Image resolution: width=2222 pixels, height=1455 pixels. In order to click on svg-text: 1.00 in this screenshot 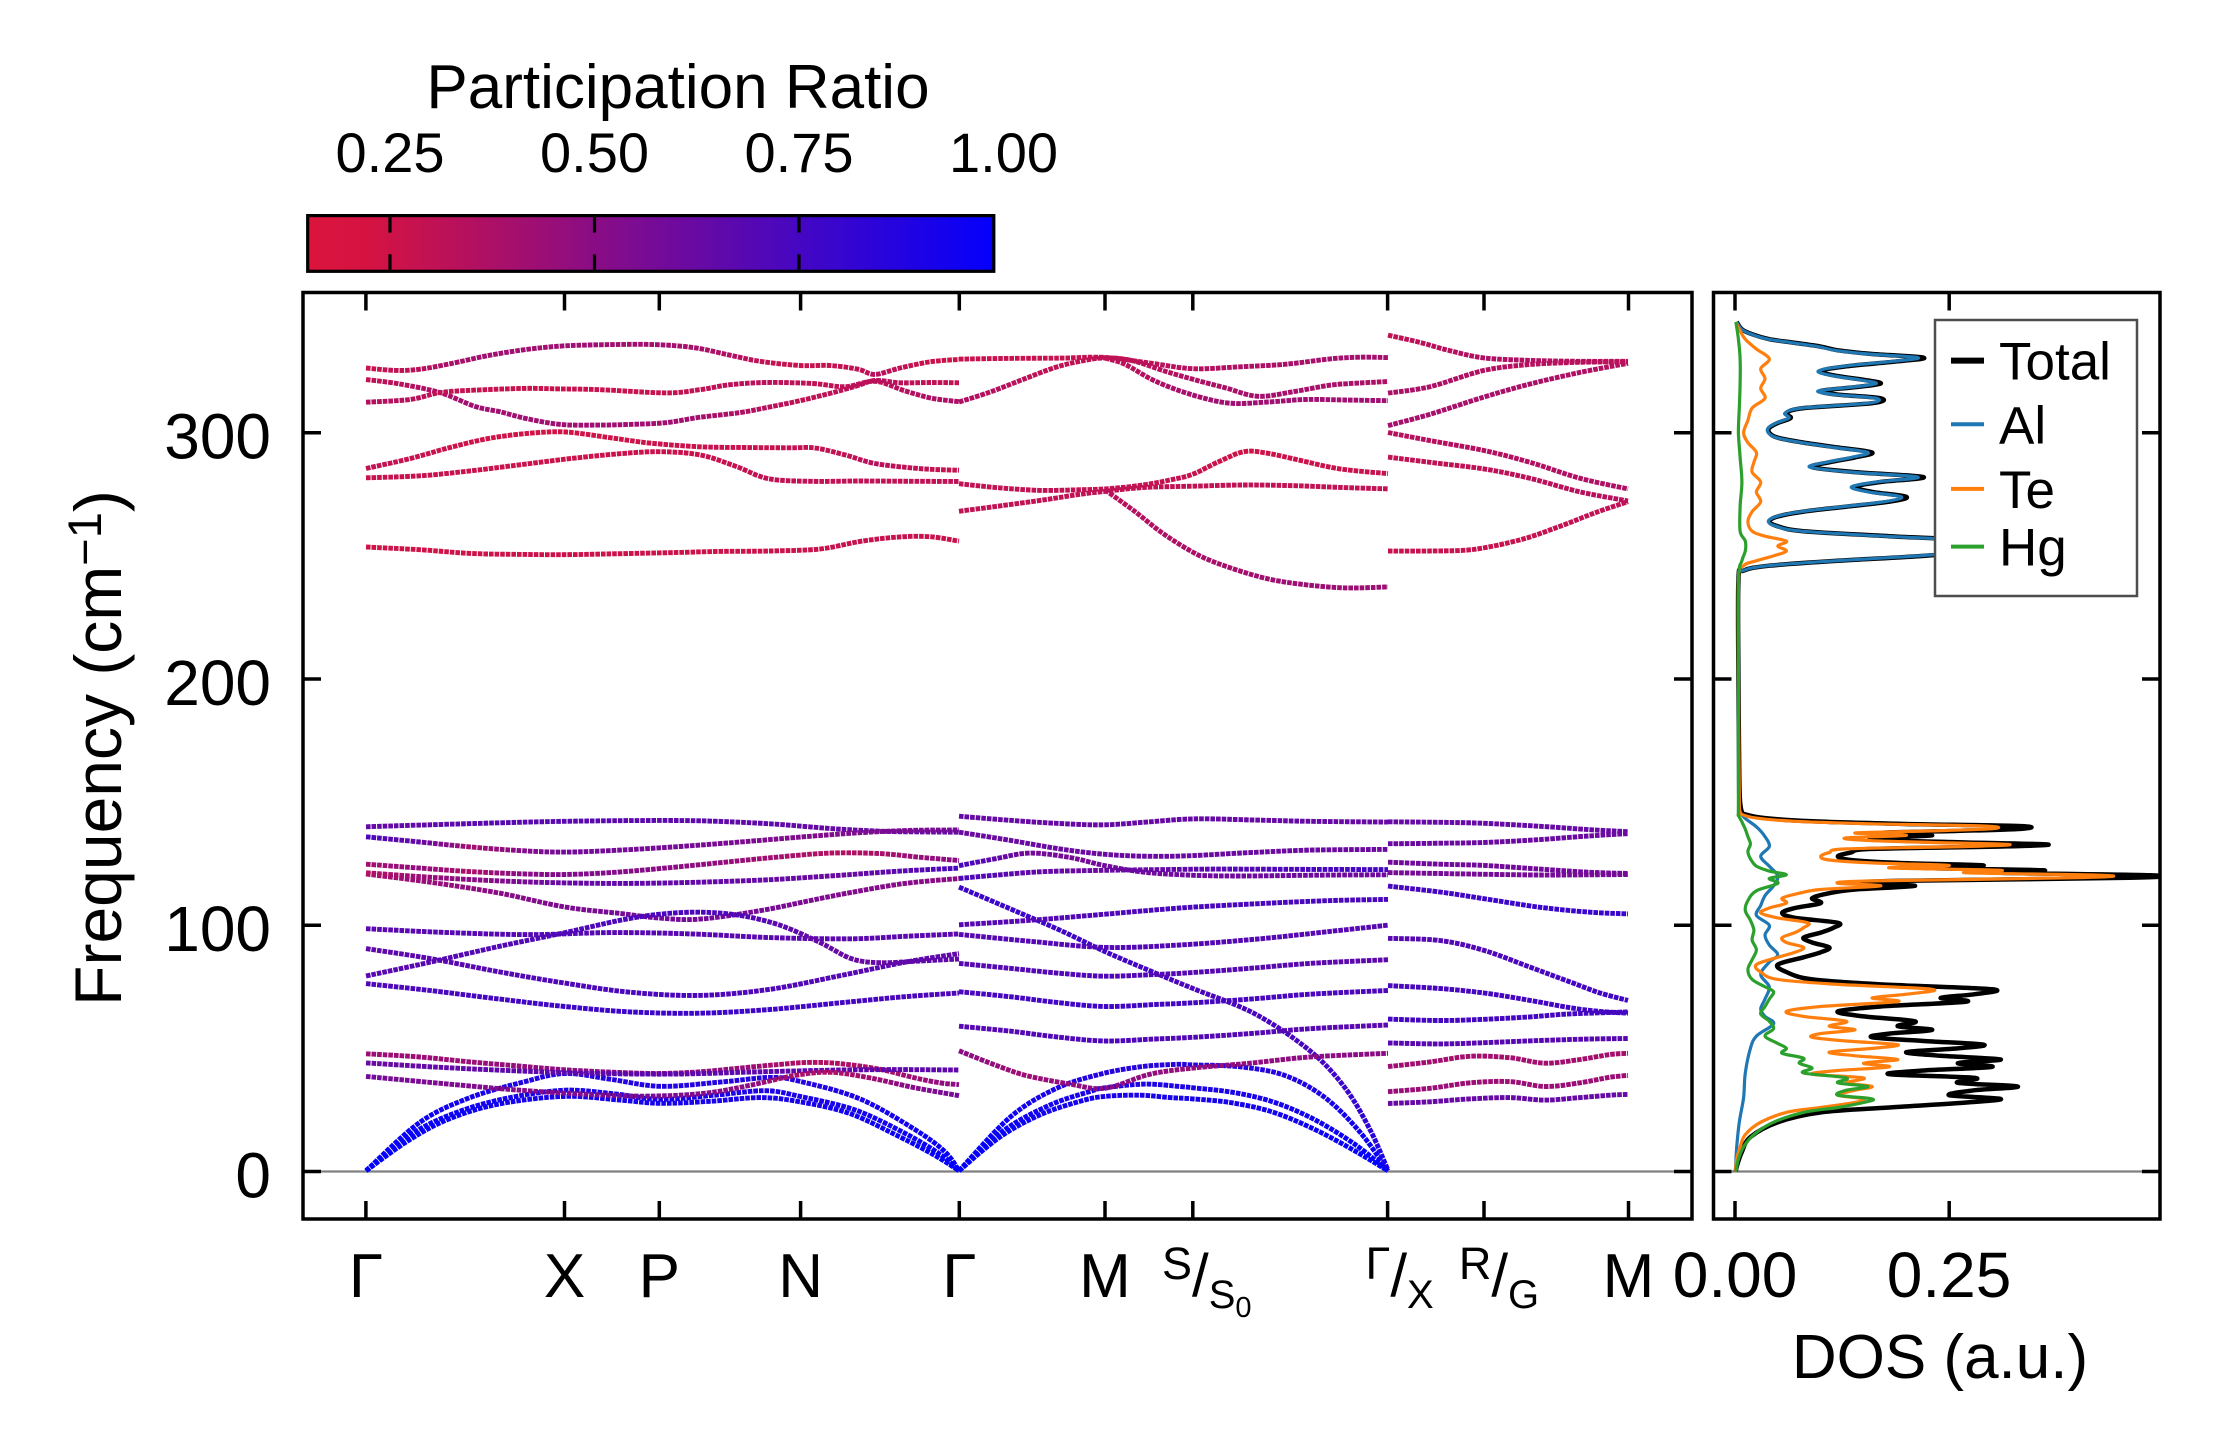, I will do `click(1003, 152)`.